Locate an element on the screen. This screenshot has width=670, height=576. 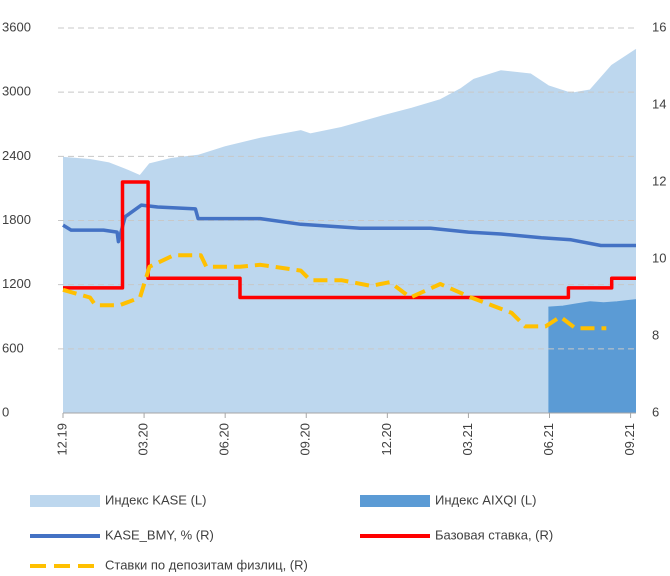
legend-label: Ставки по депозитам физлиц, (R) is located at coordinates (206, 564).